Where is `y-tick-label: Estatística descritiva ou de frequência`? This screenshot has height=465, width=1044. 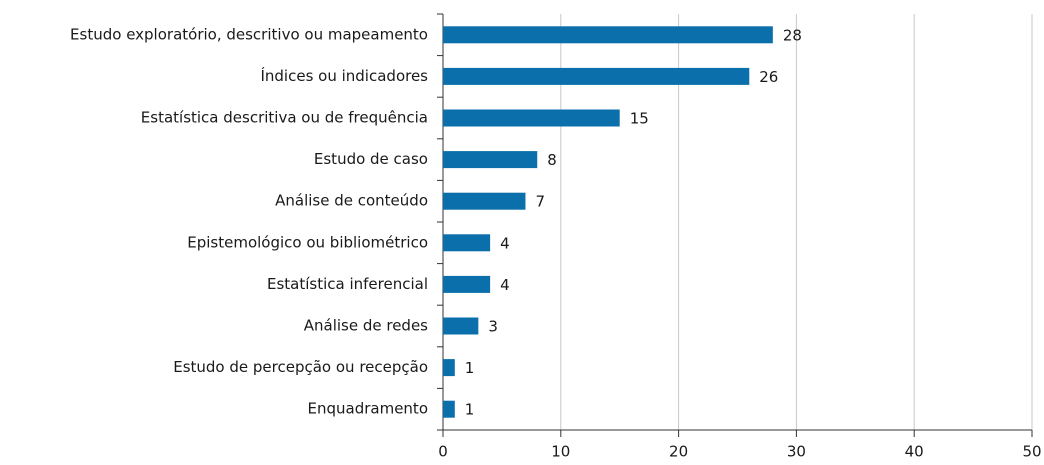
y-tick-label: Estatística descritiva ou de frequência is located at coordinates (284, 118).